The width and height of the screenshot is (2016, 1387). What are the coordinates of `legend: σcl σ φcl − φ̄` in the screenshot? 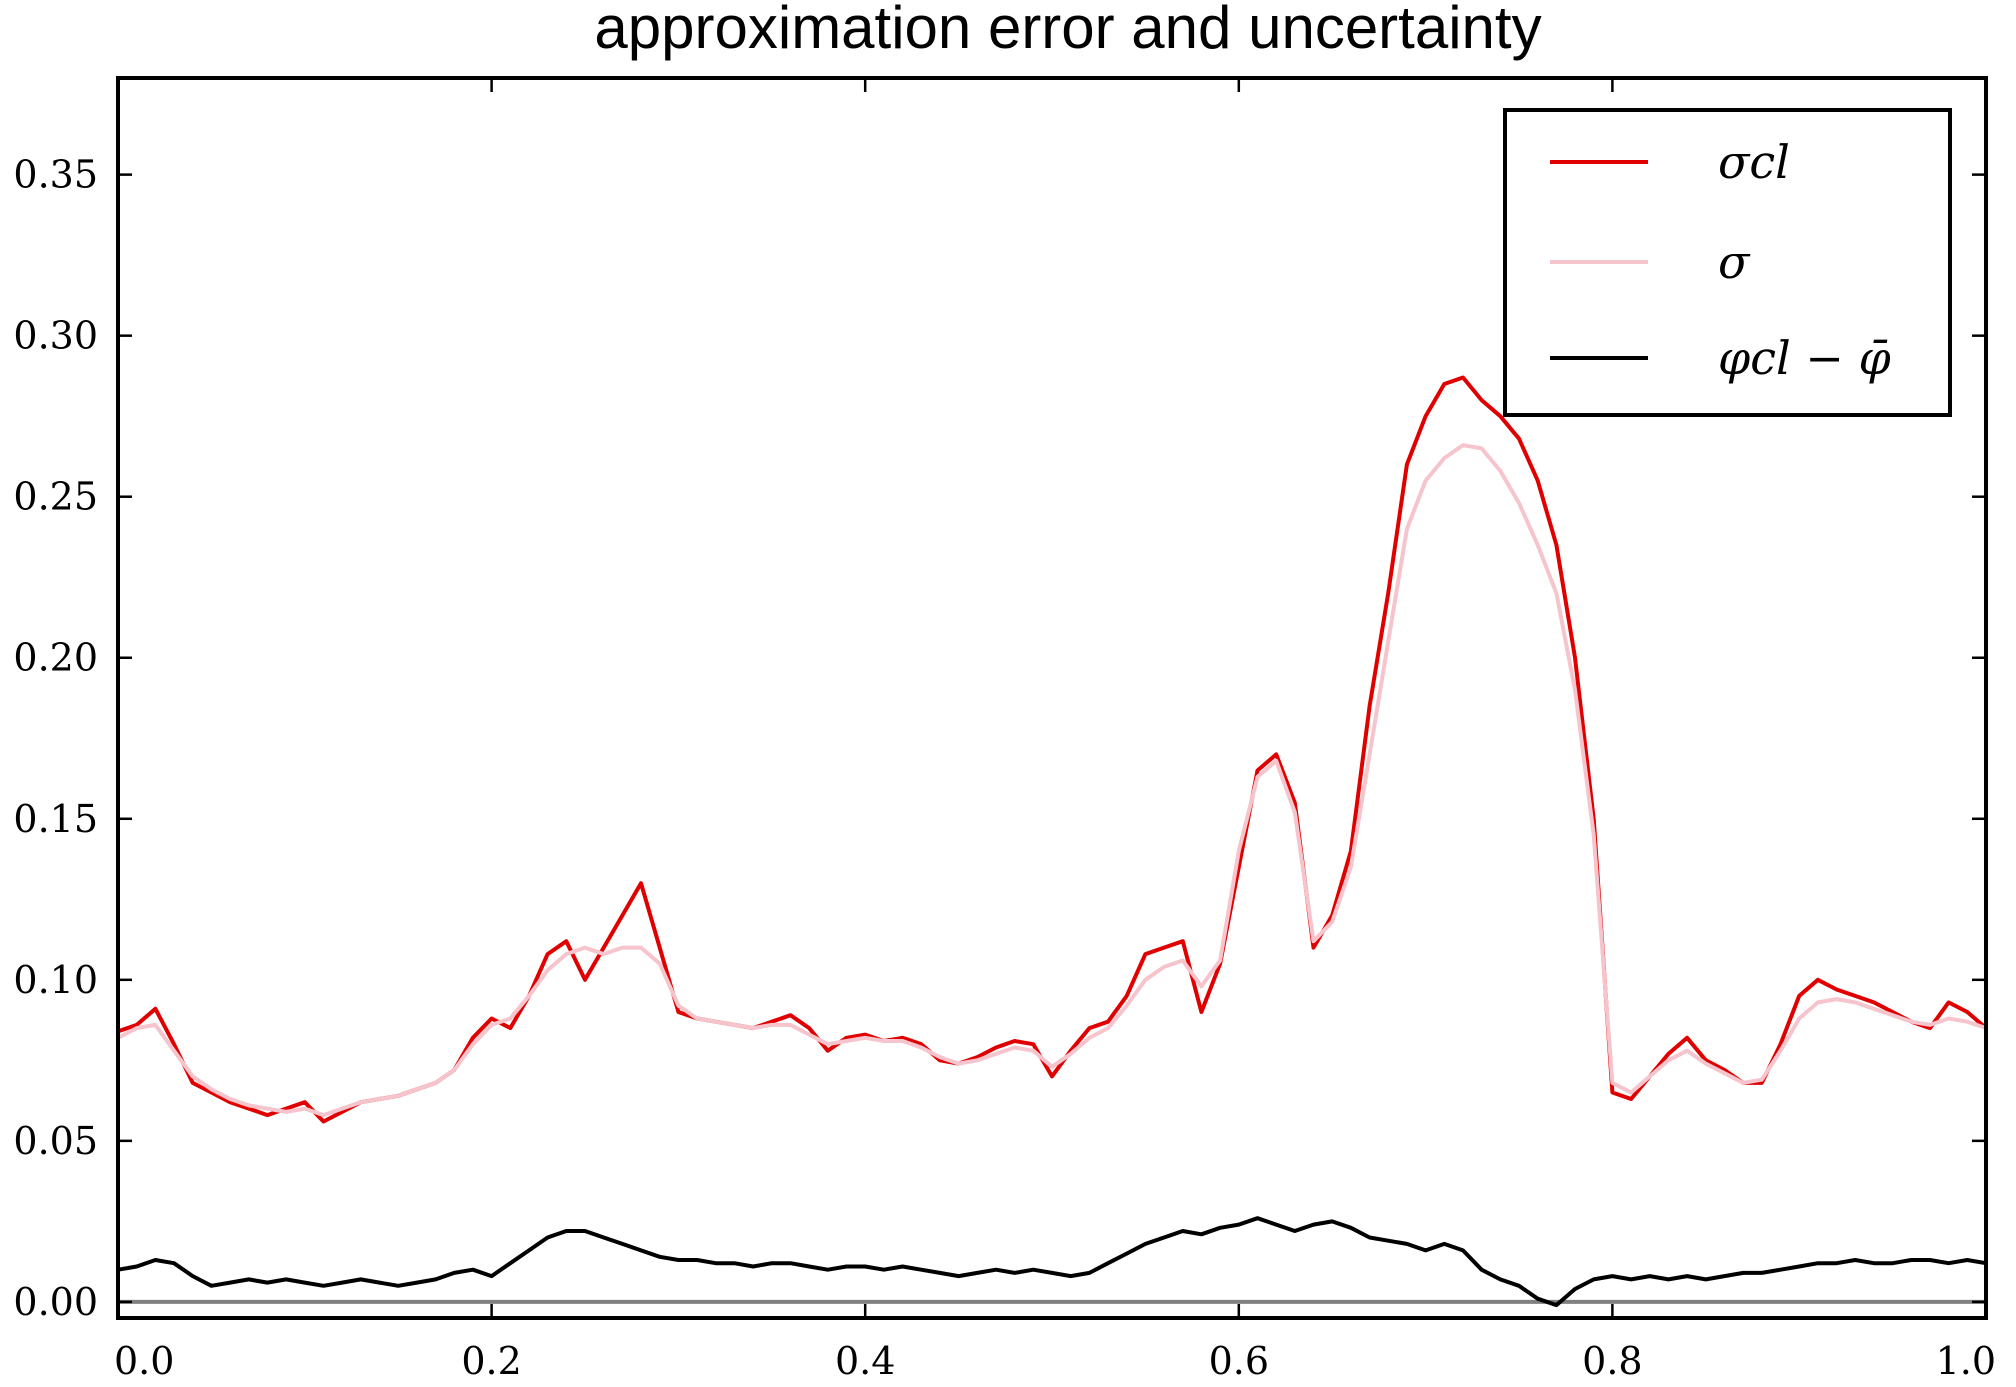 It's located at (1727, 262).